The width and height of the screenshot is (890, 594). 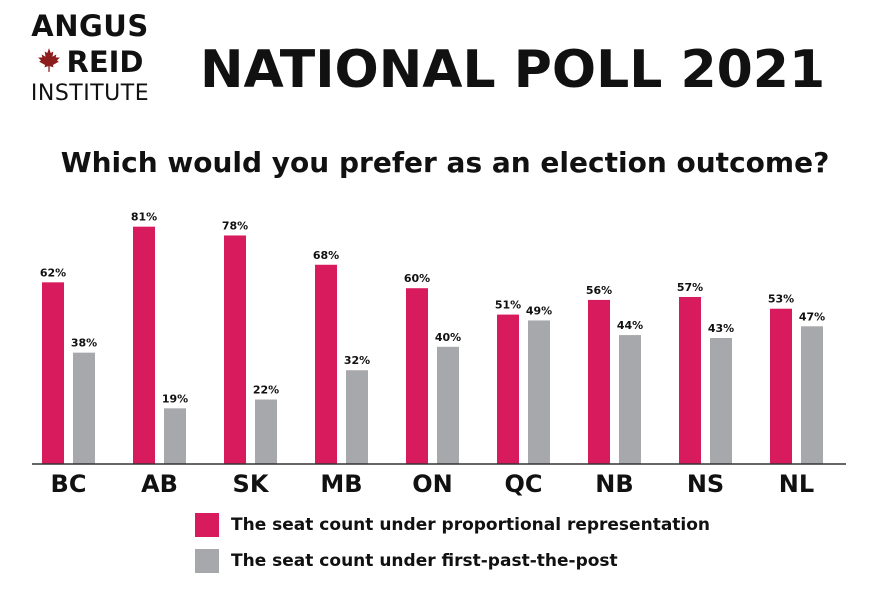 I want to click on logo-reid-row: REID, so click(x=90, y=62).